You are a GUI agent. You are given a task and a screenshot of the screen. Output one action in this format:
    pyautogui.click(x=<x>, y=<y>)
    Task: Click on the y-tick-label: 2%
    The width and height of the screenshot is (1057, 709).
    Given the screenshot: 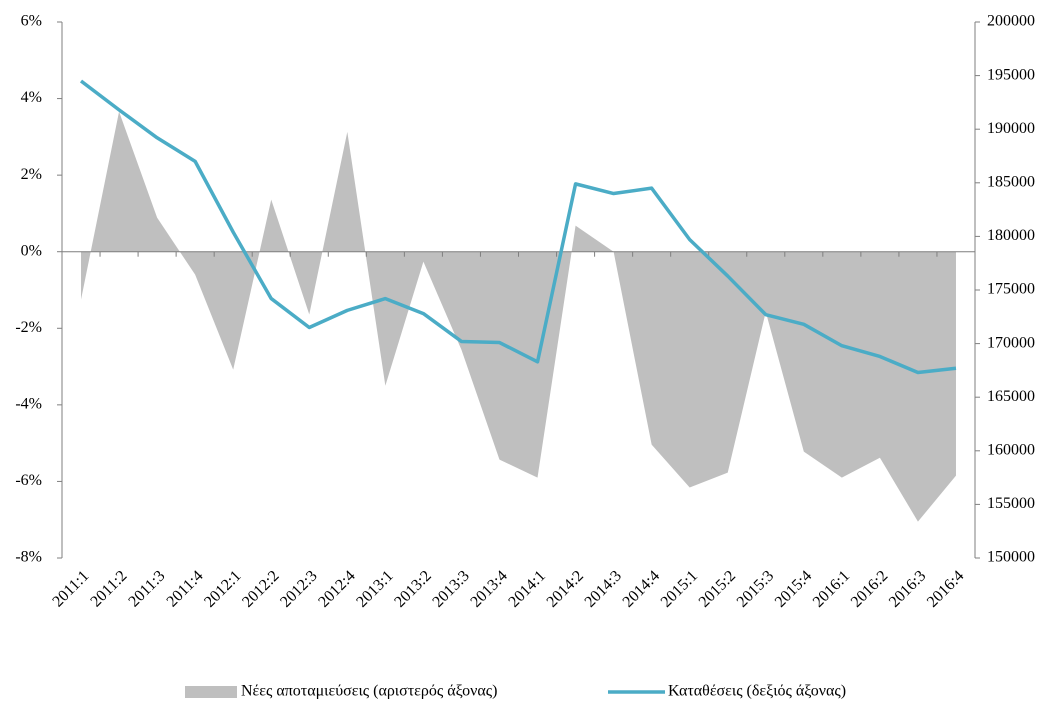 What is the action you would take?
    pyautogui.click(x=31, y=174)
    